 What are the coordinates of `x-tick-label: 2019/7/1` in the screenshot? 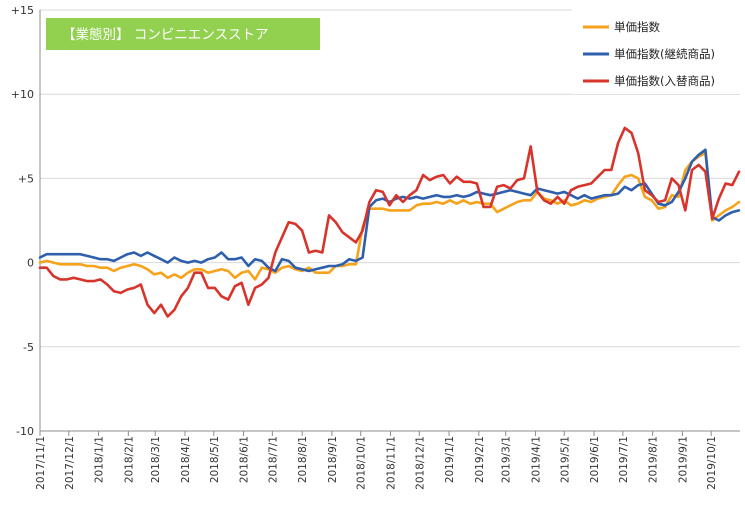 It's located at (624, 459).